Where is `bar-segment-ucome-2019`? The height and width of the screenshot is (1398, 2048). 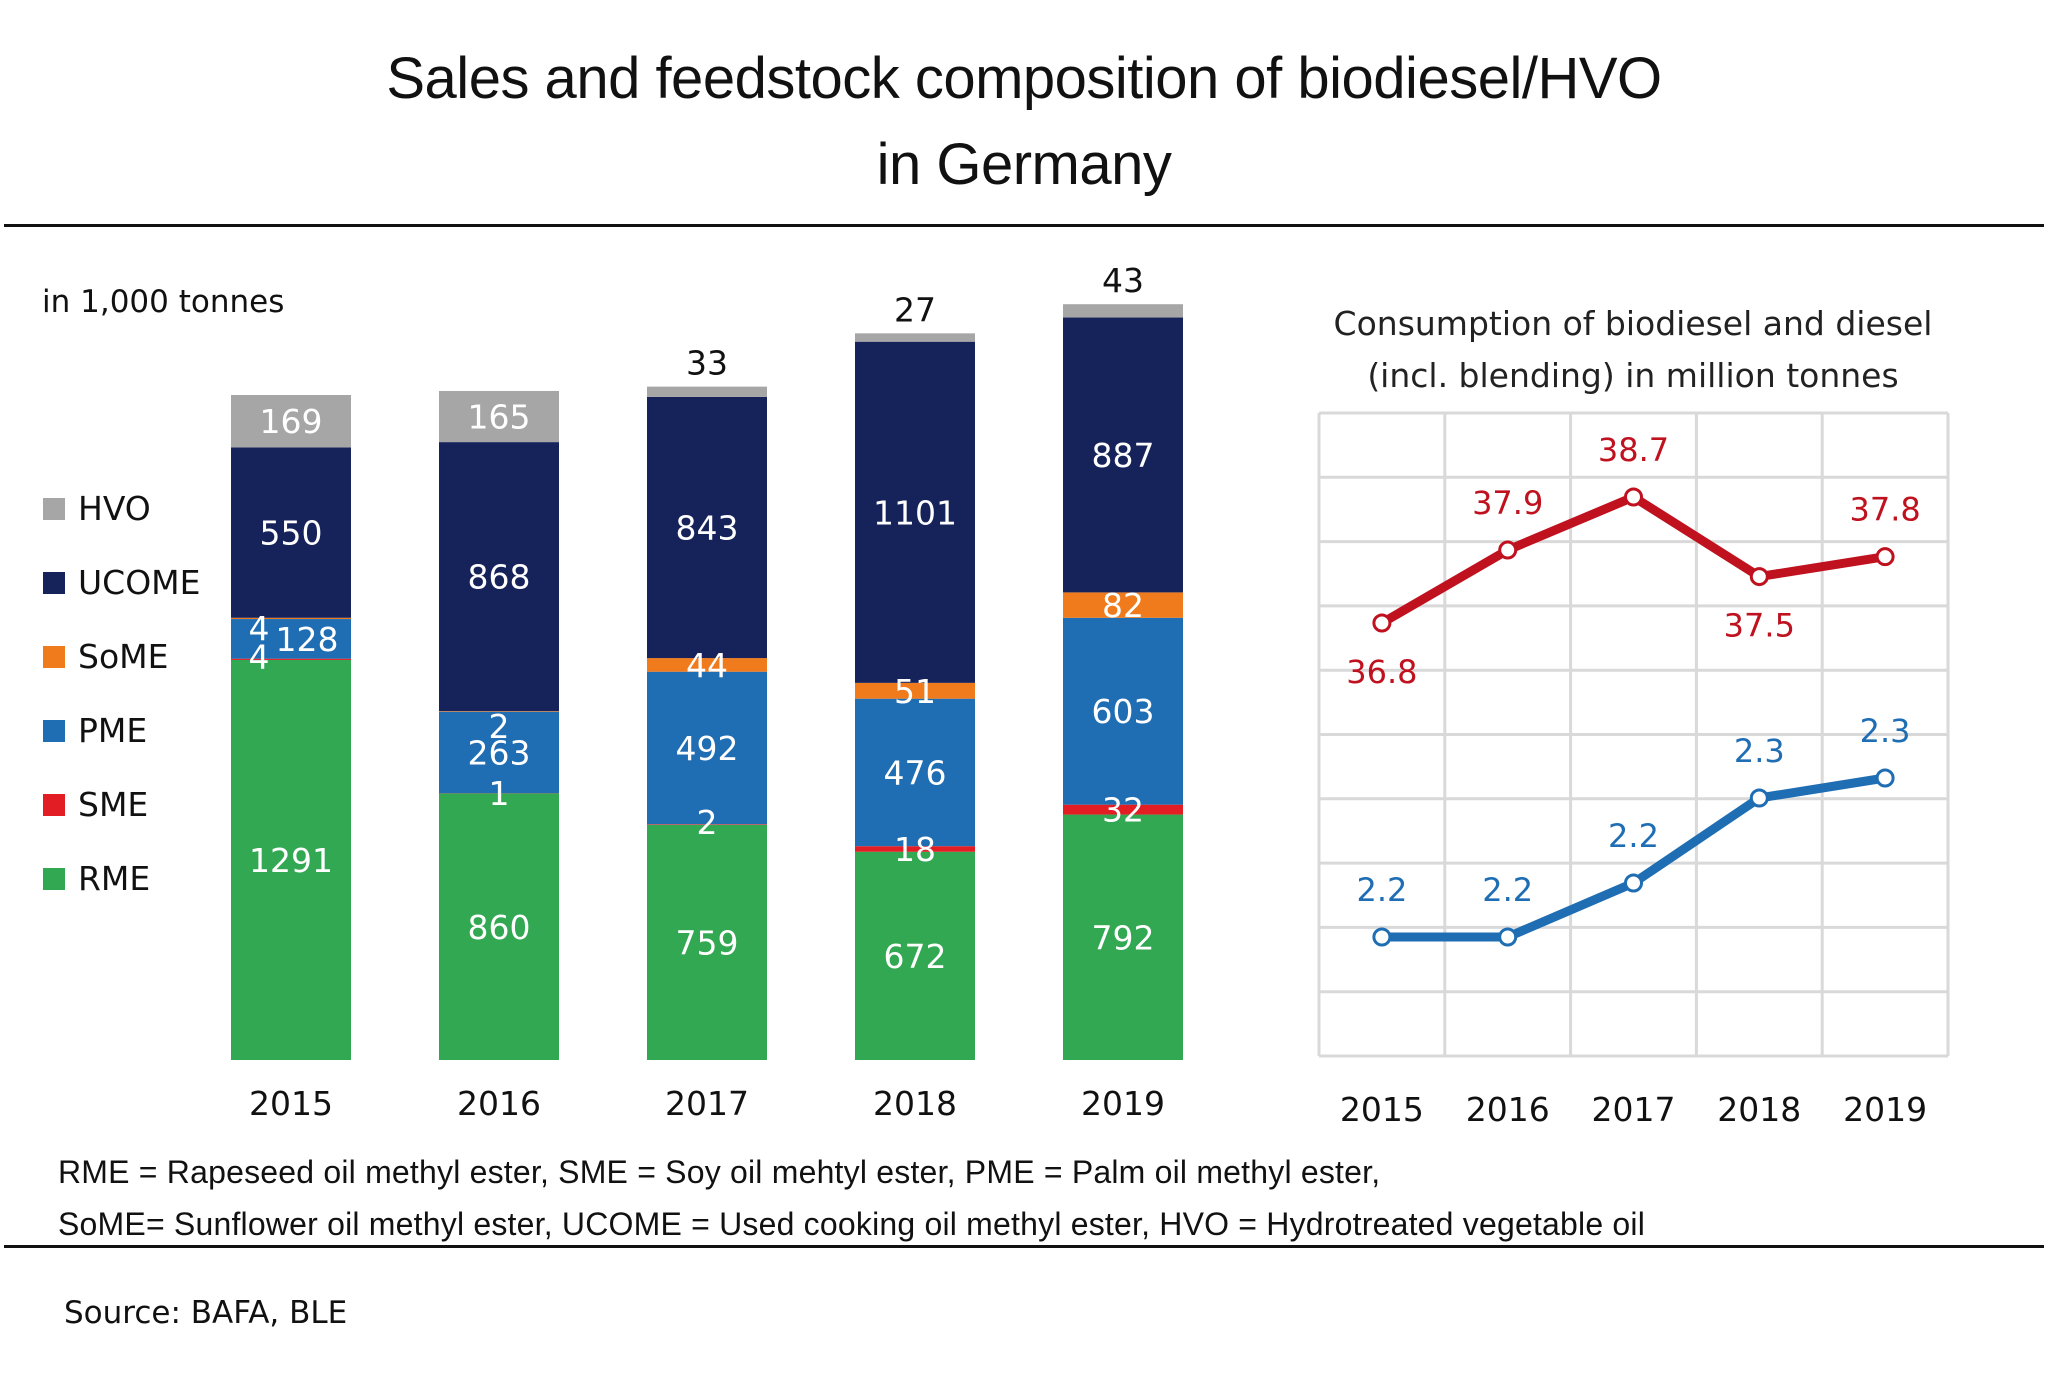 bar-segment-ucome-2019 is located at coordinates (1123, 455).